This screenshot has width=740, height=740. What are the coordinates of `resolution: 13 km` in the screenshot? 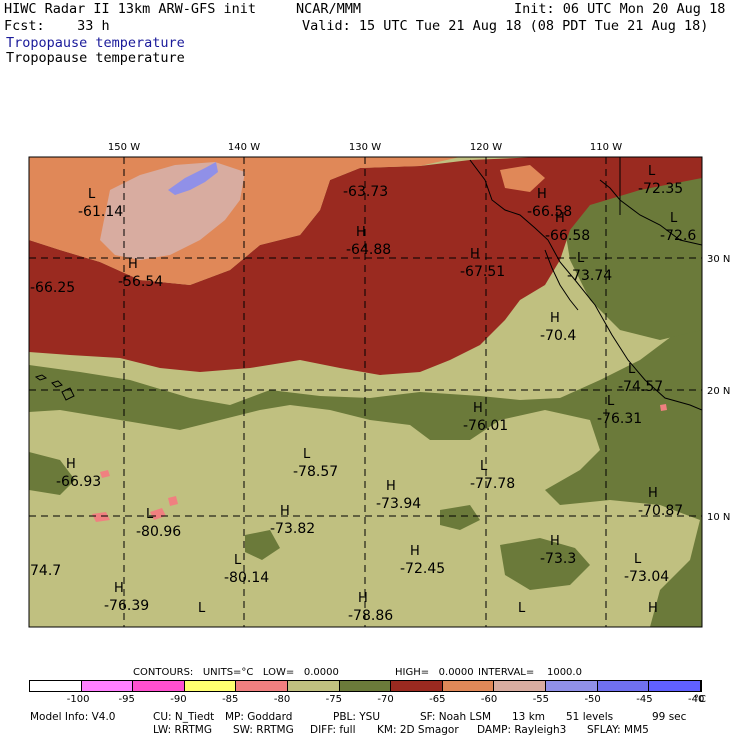 It's located at (529, 717).